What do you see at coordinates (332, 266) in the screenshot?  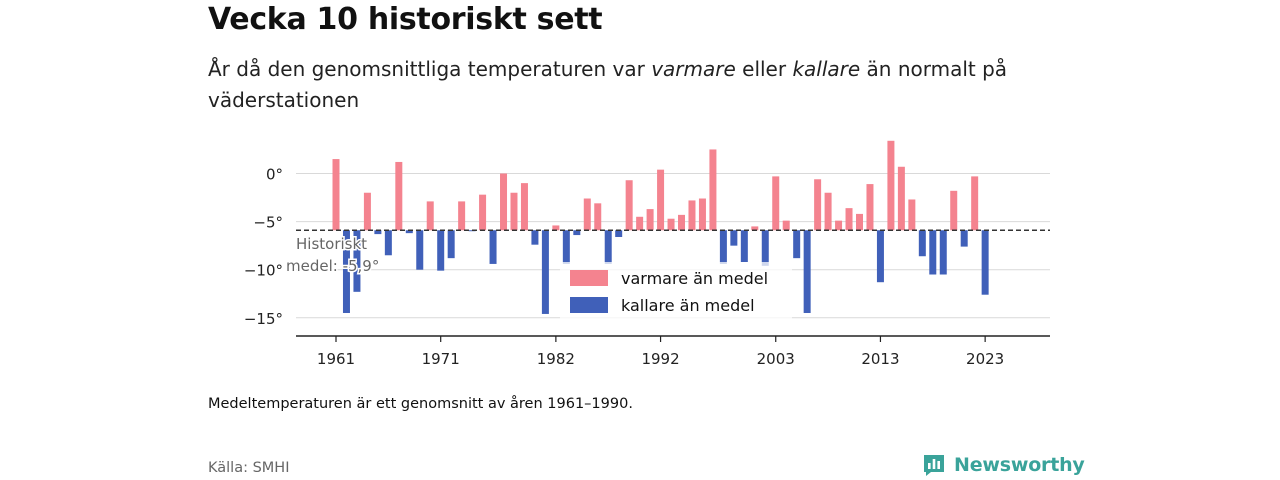 I see `baseline-label-line2: medel: -5,9°` at bounding box center [332, 266].